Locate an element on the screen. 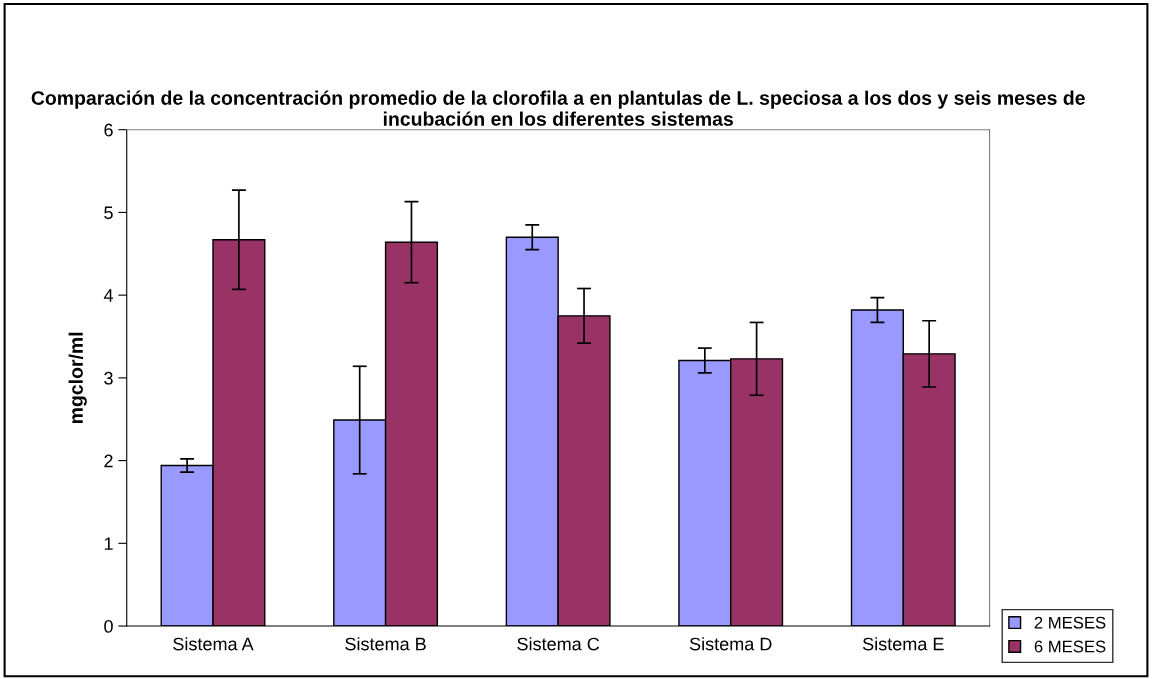  legend-label: 2 MESES is located at coordinates (1070, 622).